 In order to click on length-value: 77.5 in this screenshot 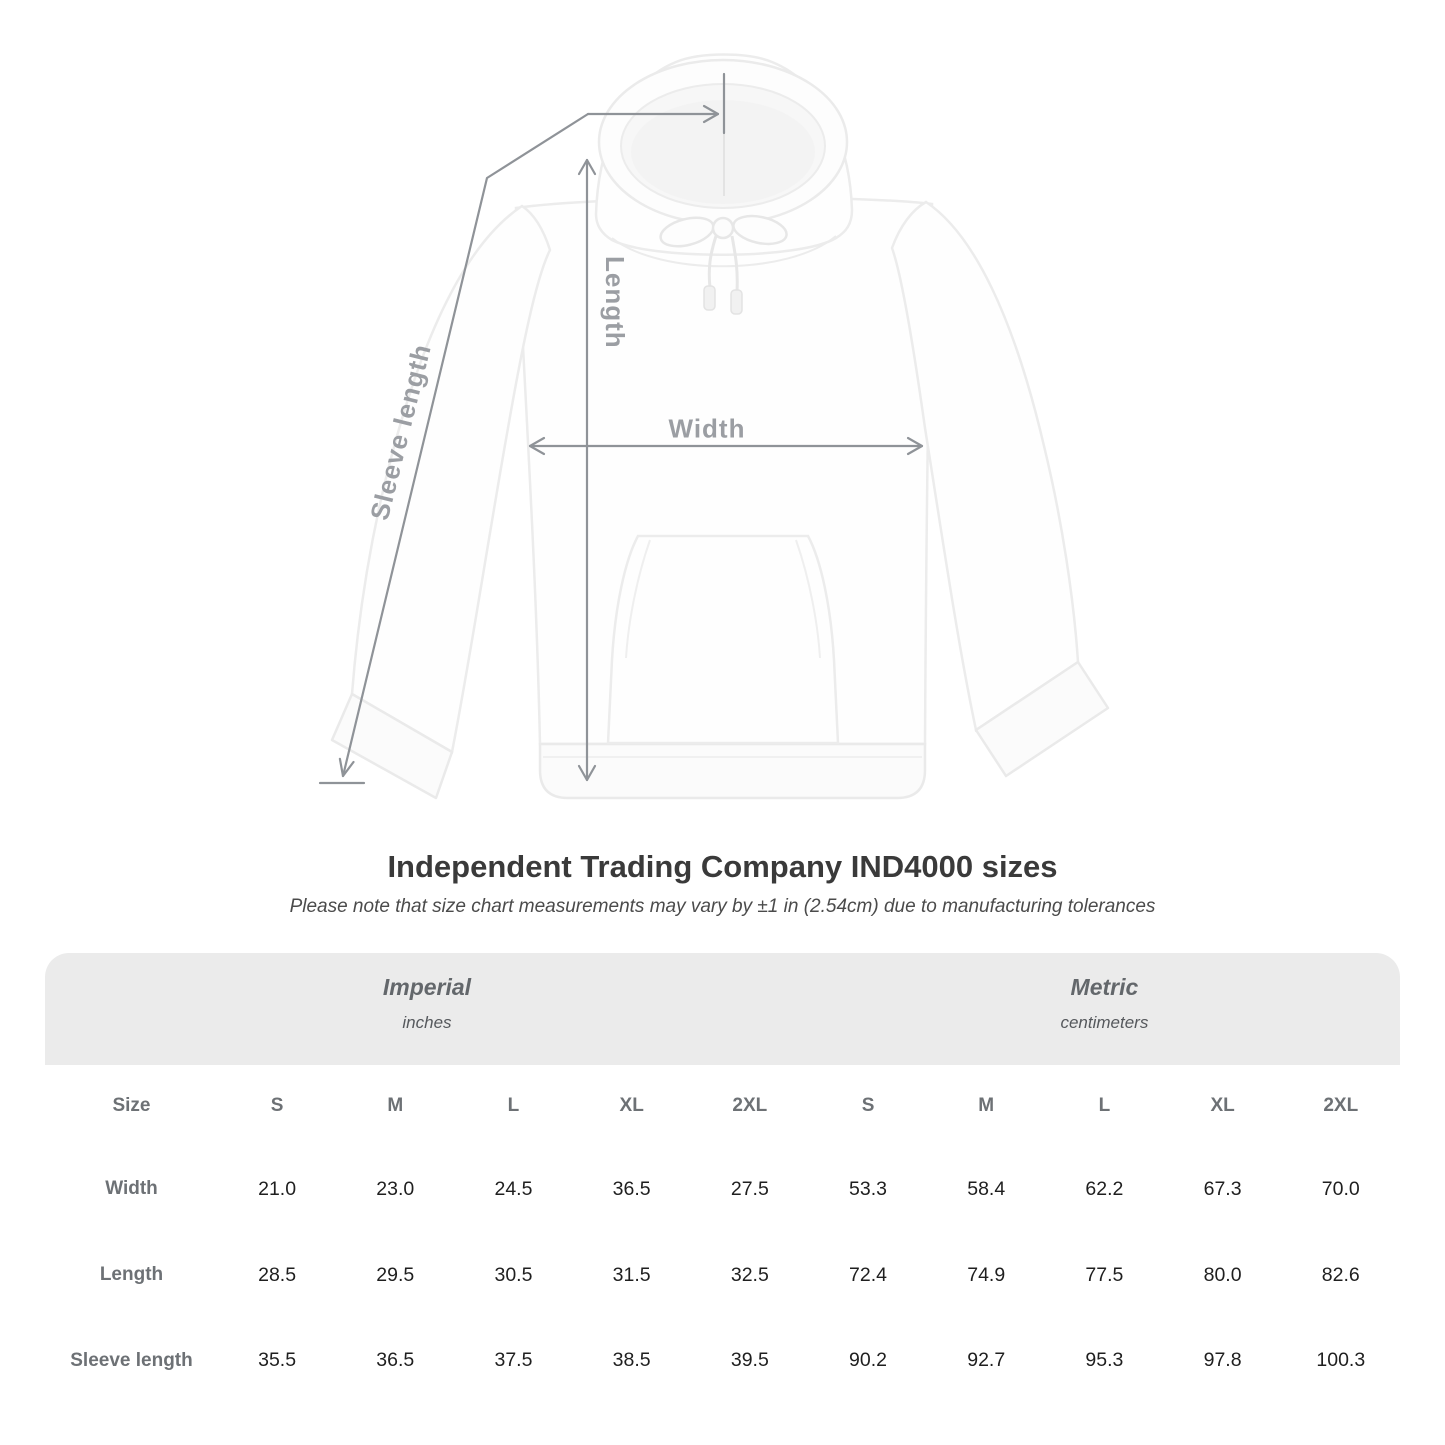, I will do `click(1104, 1274)`.